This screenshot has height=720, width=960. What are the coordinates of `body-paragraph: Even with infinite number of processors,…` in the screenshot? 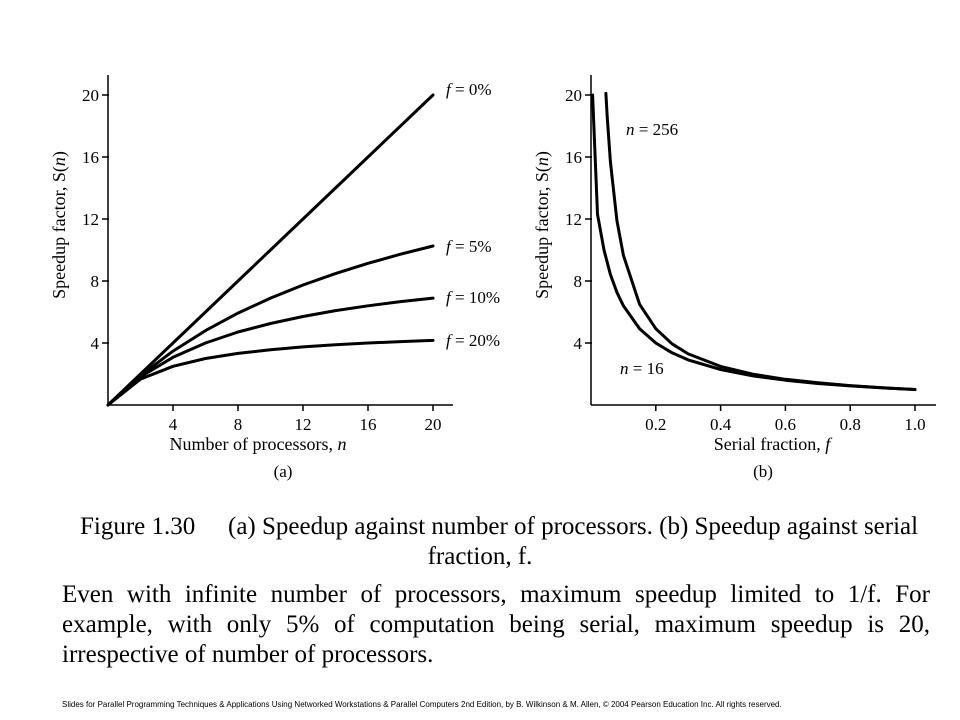 It's located at (496, 624).